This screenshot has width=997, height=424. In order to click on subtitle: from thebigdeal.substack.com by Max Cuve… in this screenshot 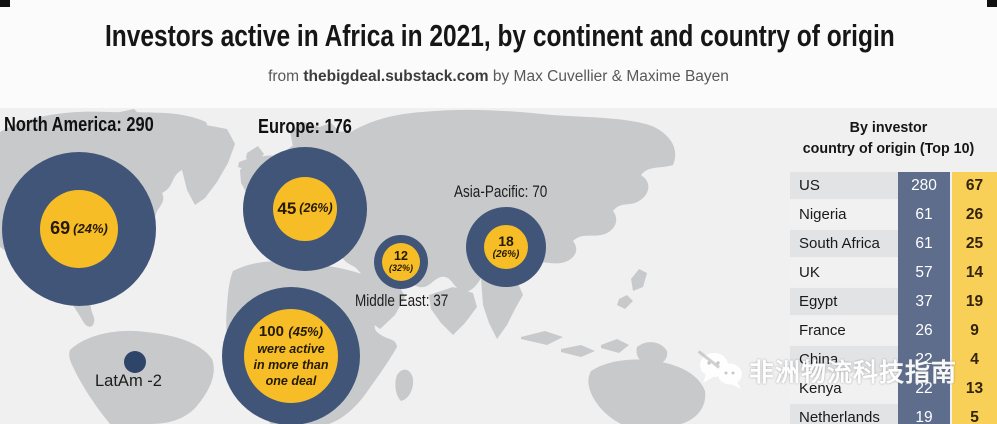, I will do `click(498, 77)`.